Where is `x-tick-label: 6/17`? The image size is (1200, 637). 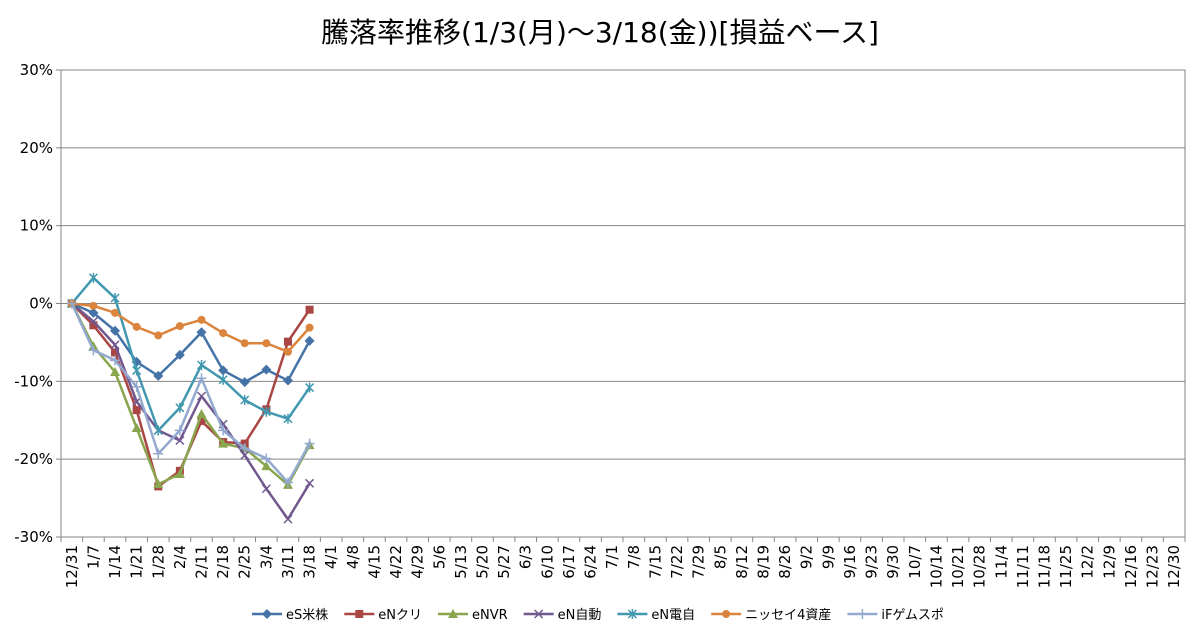
x-tick-label: 6/17 is located at coordinates (569, 562).